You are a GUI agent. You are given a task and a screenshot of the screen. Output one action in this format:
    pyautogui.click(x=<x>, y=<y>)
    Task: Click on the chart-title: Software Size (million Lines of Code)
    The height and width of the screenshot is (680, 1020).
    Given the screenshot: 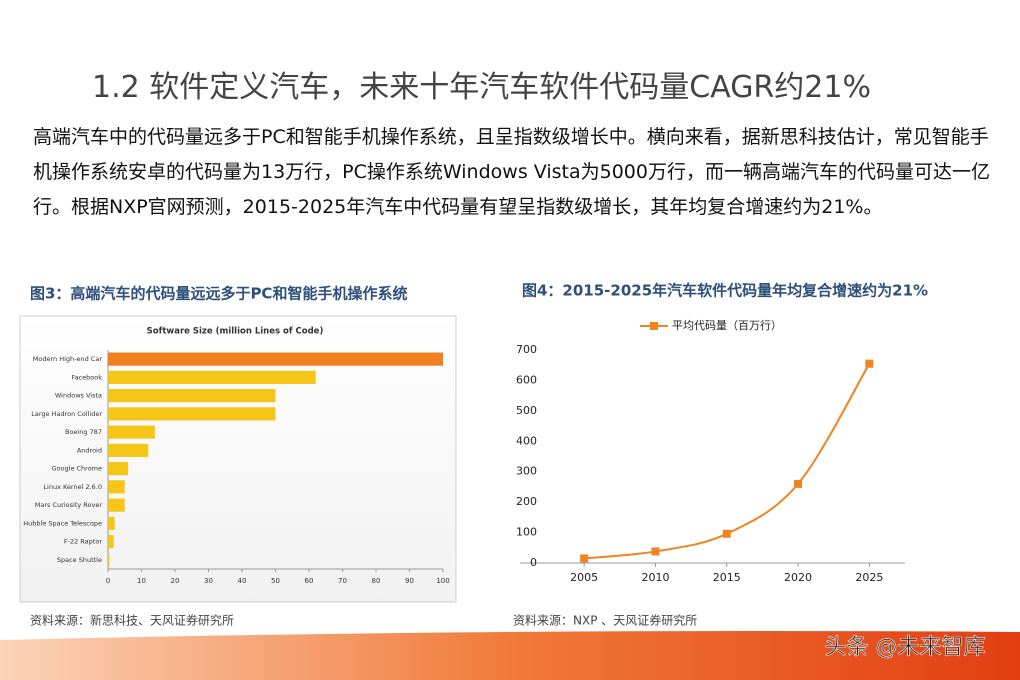 What is the action you would take?
    pyautogui.click(x=235, y=332)
    